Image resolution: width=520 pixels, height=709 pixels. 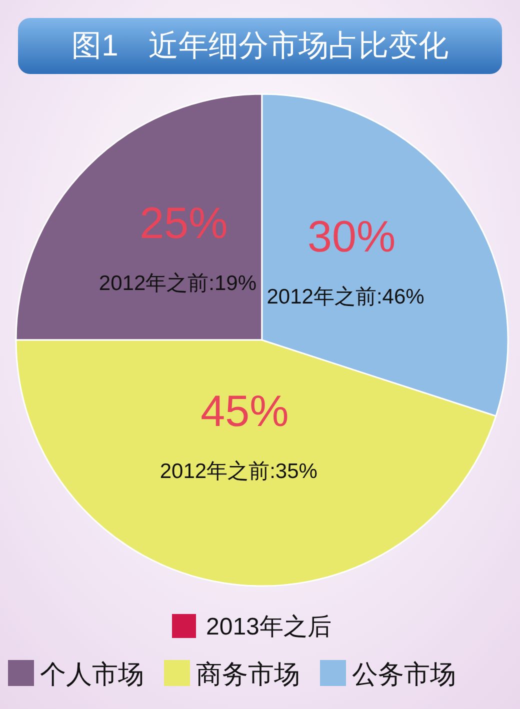 I want to click on text: 2012年之前:19%, so click(x=177, y=284).